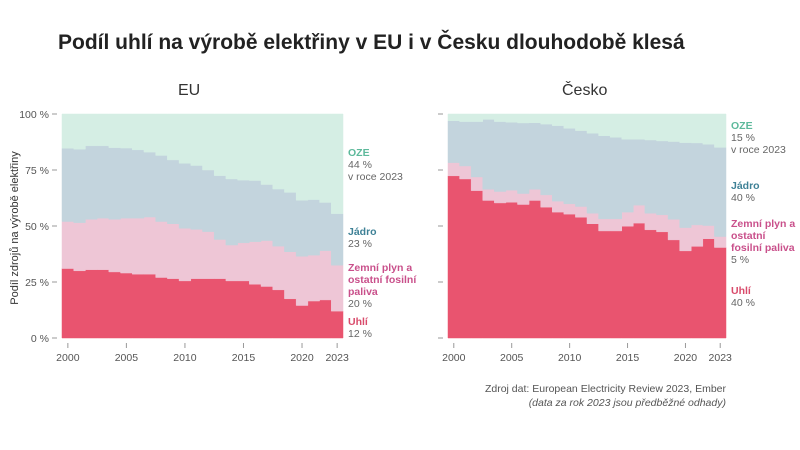 This screenshot has height=450, width=800. Describe the element at coordinates (37, 283) in the screenshot. I see `y-tick-label: 25 %` at that location.